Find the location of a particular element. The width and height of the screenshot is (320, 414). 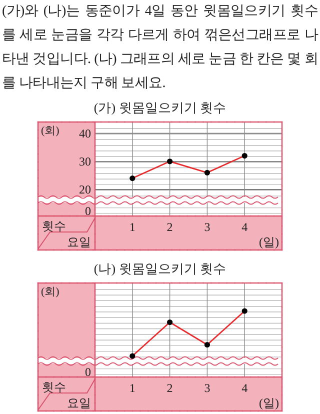

y-tick-label: 30 is located at coordinates (85, 161).